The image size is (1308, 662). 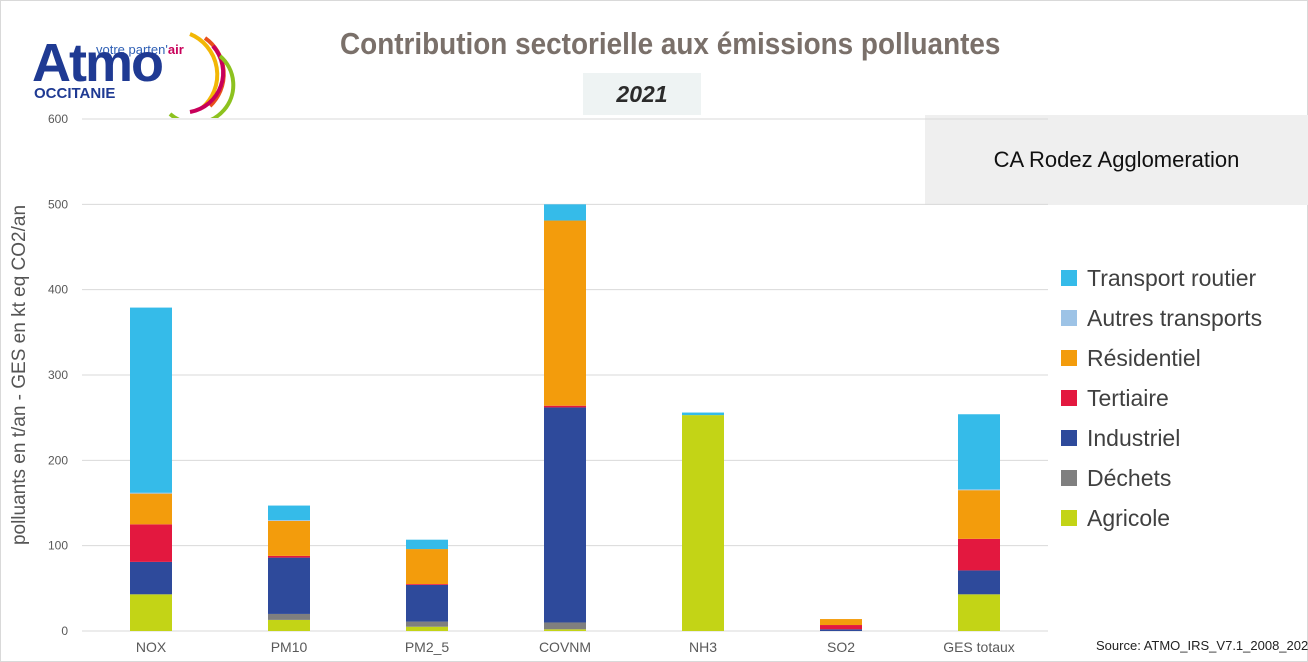 What do you see at coordinates (151, 612) in the screenshot?
I see `bar-segment-NOX-Agricole` at bounding box center [151, 612].